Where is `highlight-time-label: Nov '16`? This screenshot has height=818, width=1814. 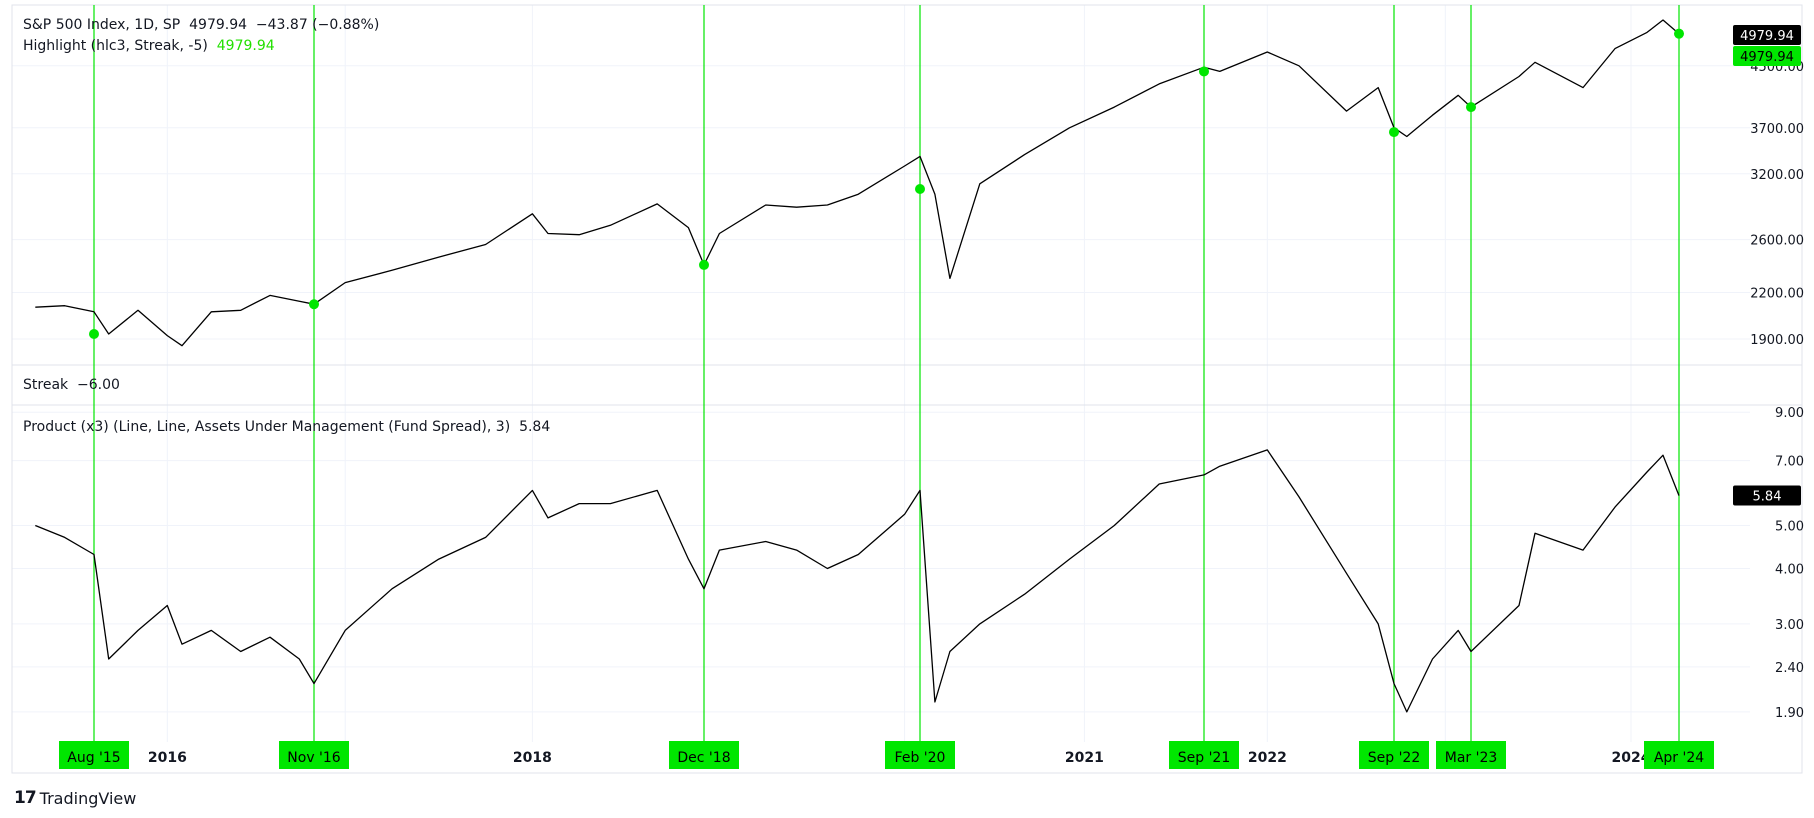
highlight-time-label: Nov '16 is located at coordinates (314, 758).